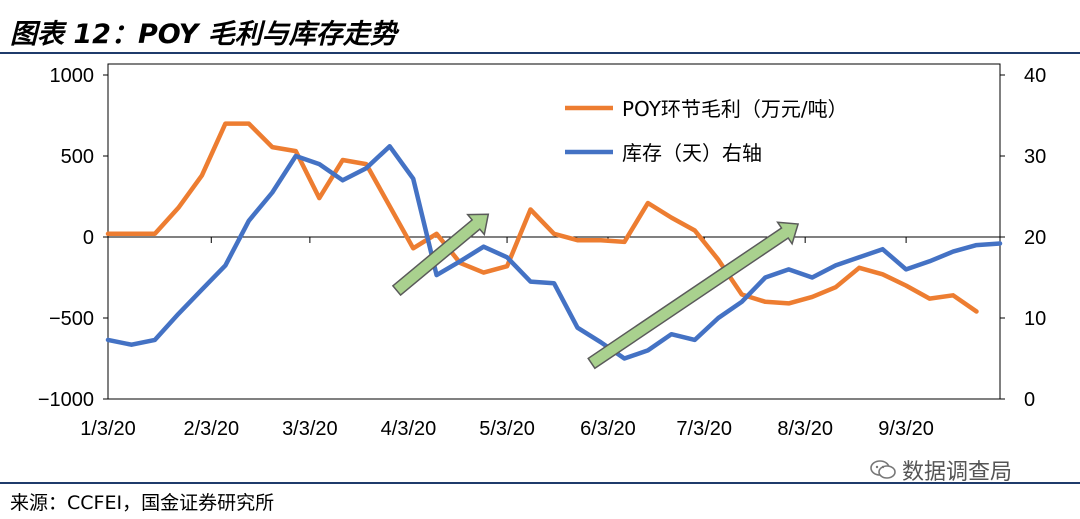 Image resolution: width=1080 pixels, height=519 pixels. What do you see at coordinates (706, 131) in the screenshot?
I see `legend: POY环节毛利（万元/吨） 库存（天）右轴` at bounding box center [706, 131].